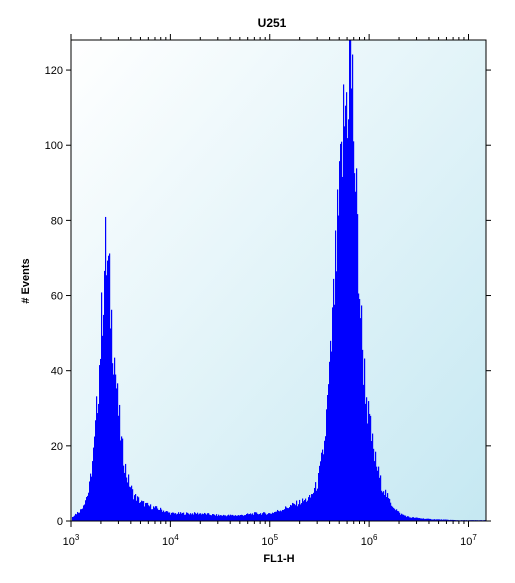 This screenshot has width=515, height=583. Describe the element at coordinates (26, 280) in the screenshot. I see `y-axis-label: # Events` at that location.